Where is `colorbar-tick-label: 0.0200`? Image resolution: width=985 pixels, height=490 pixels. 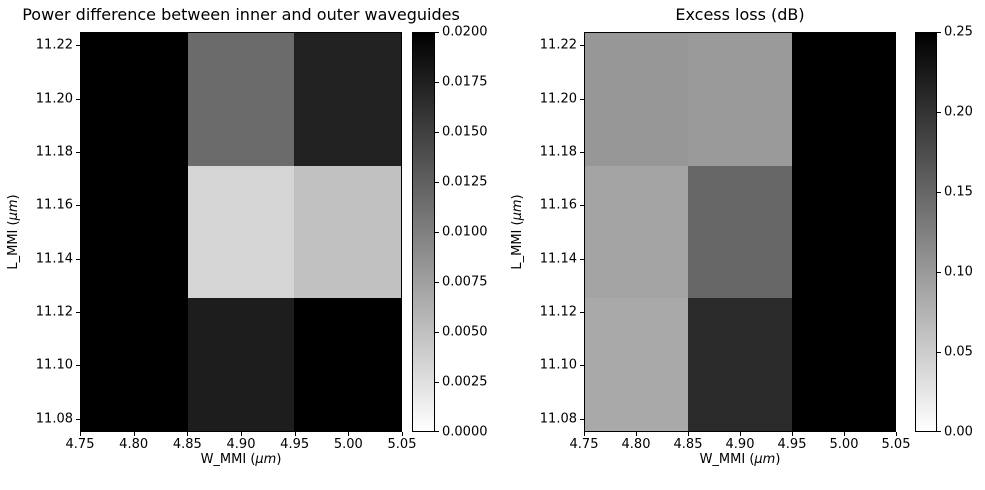
colorbar-tick-label: 0.0200 is located at coordinates (465, 32).